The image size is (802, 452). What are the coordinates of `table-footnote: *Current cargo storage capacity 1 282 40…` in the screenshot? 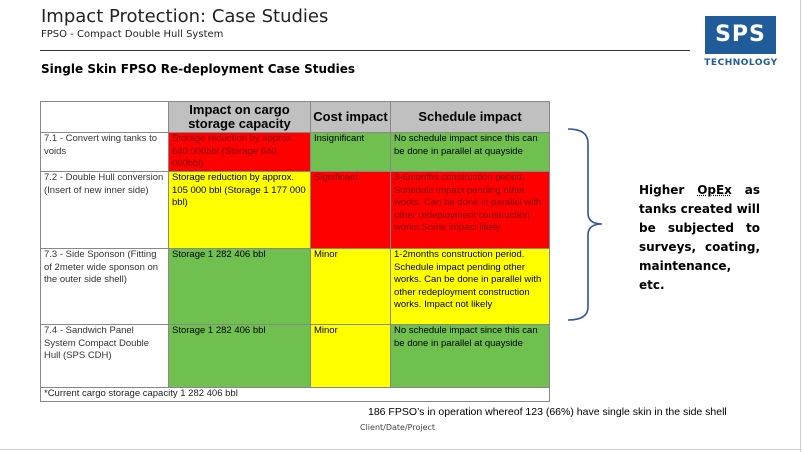 It's located at (295, 394).